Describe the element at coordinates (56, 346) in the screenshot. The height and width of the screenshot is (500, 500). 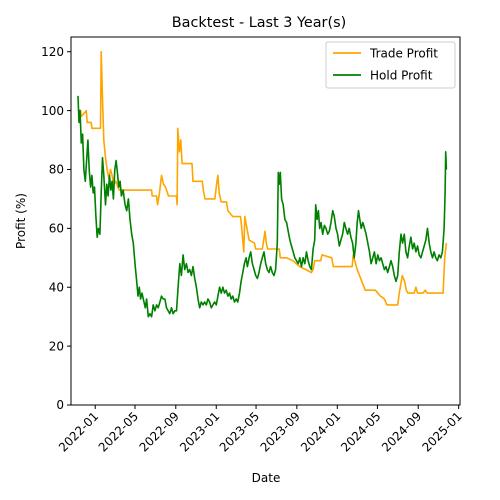
I see `y-tick-label: 20` at that location.